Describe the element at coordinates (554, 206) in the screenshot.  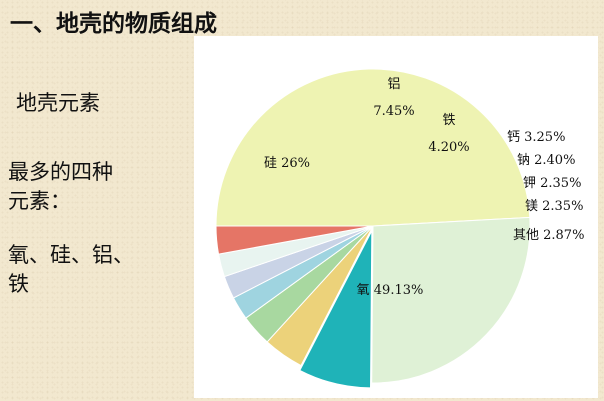
I see `slice-label-7: 镁 2.35%` at that location.